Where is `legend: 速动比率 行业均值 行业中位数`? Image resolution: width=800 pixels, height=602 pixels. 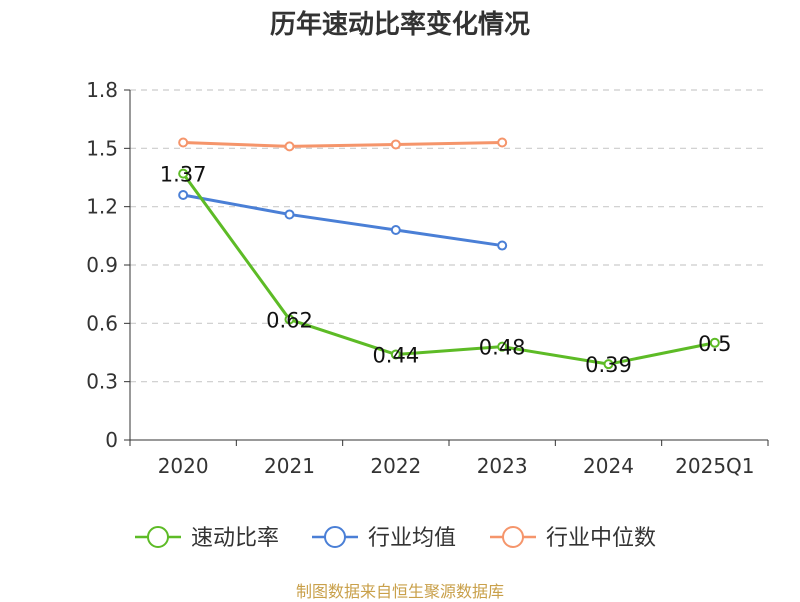
legend: 速动比率 行业均值 行业中位数 is located at coordinates (395, 538).